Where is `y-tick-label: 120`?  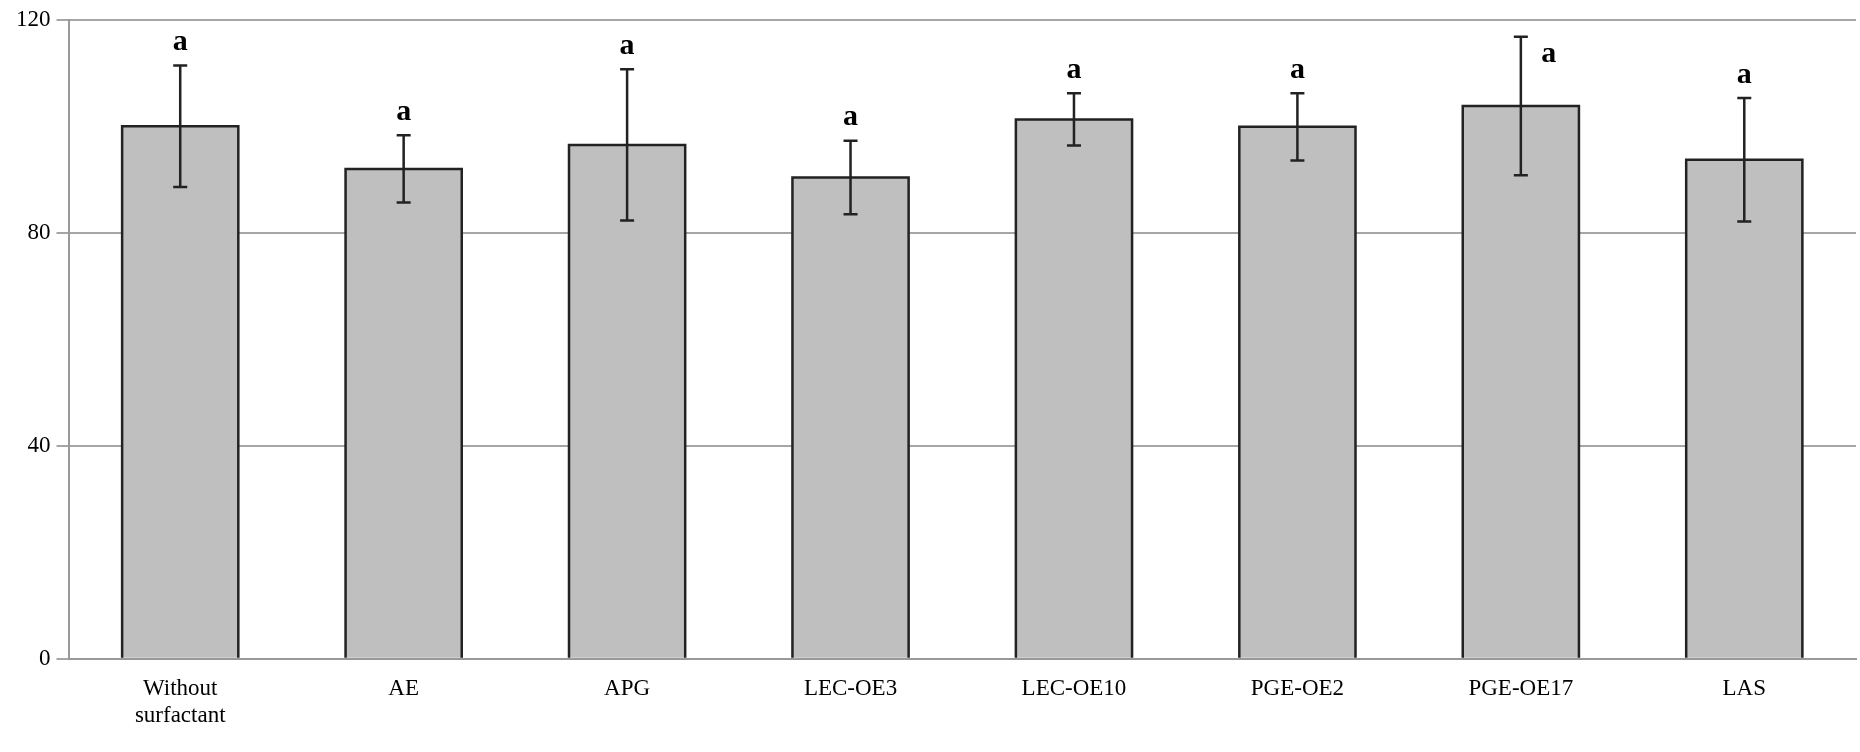
y-tick-label: 120 is located at coordinates (33, 18).